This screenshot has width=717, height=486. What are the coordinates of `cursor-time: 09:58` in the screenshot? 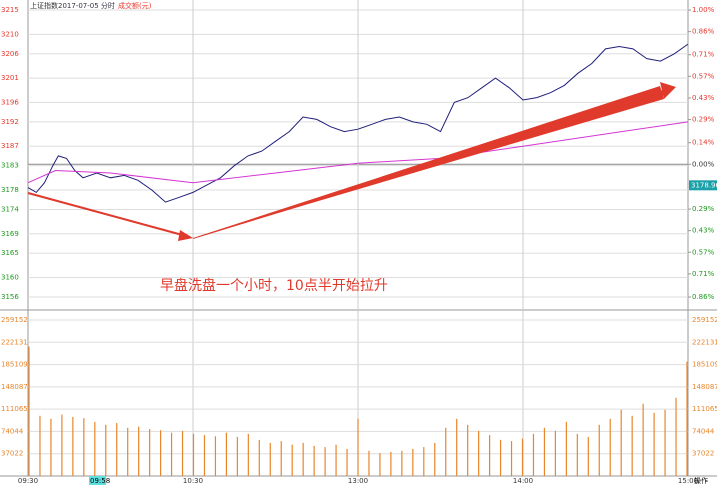 It's located at (100, 481).